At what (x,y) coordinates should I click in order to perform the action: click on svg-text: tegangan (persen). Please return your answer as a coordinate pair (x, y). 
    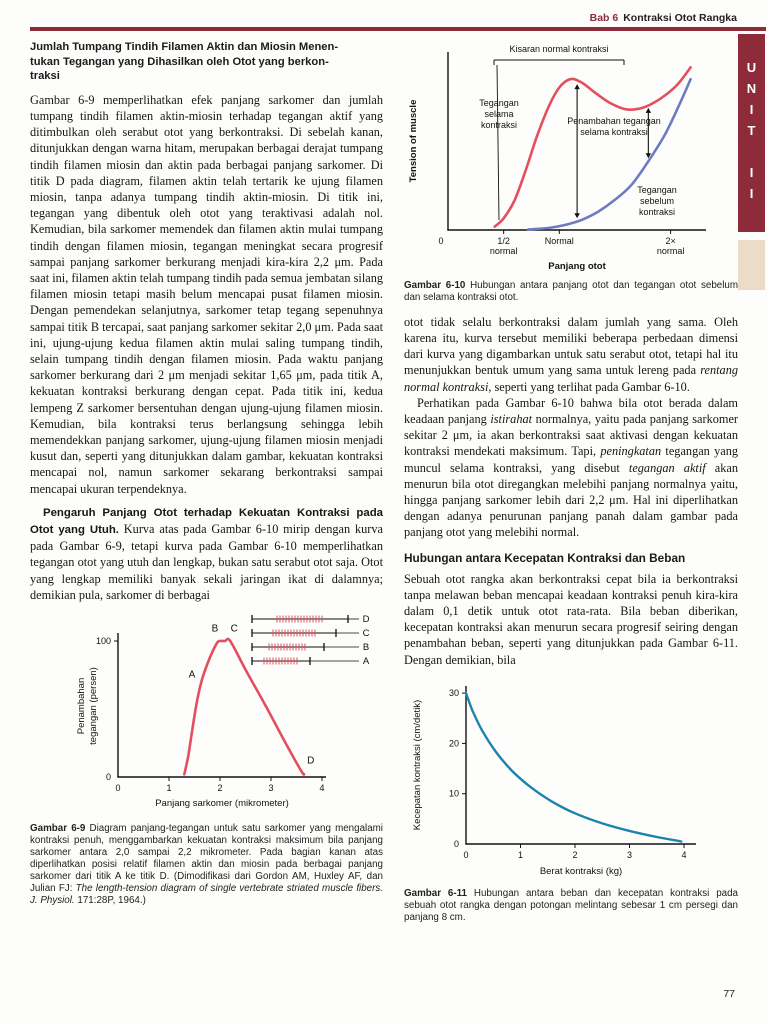
    Looking at the image, I should click on (93, 706).